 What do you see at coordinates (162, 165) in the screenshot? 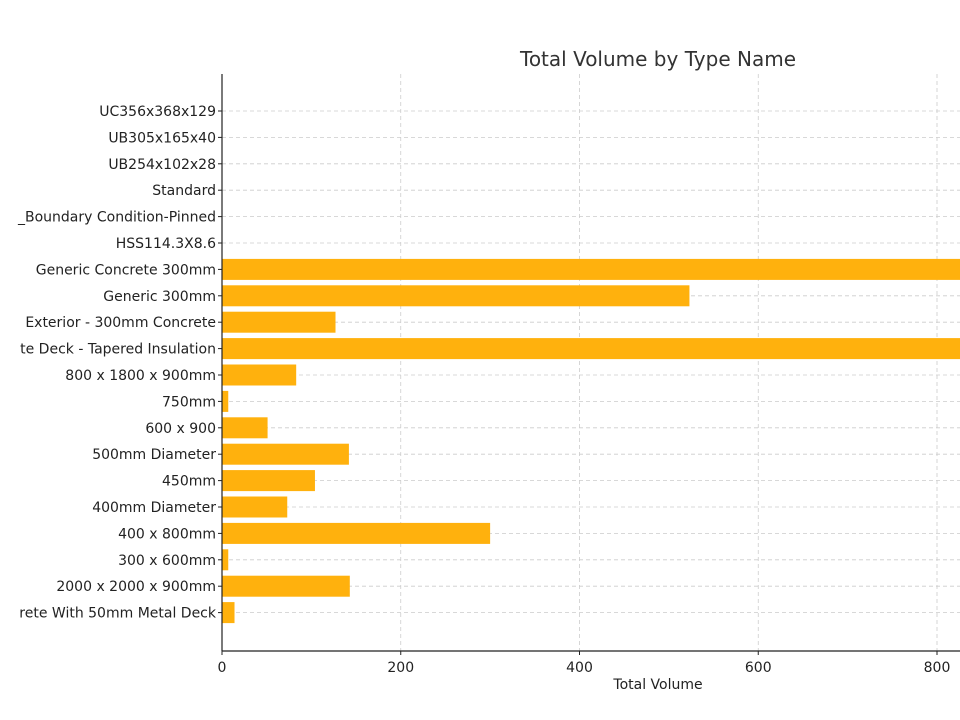
I see `y-tick-label: UB254x102x28` at bounding box center [162, 165].